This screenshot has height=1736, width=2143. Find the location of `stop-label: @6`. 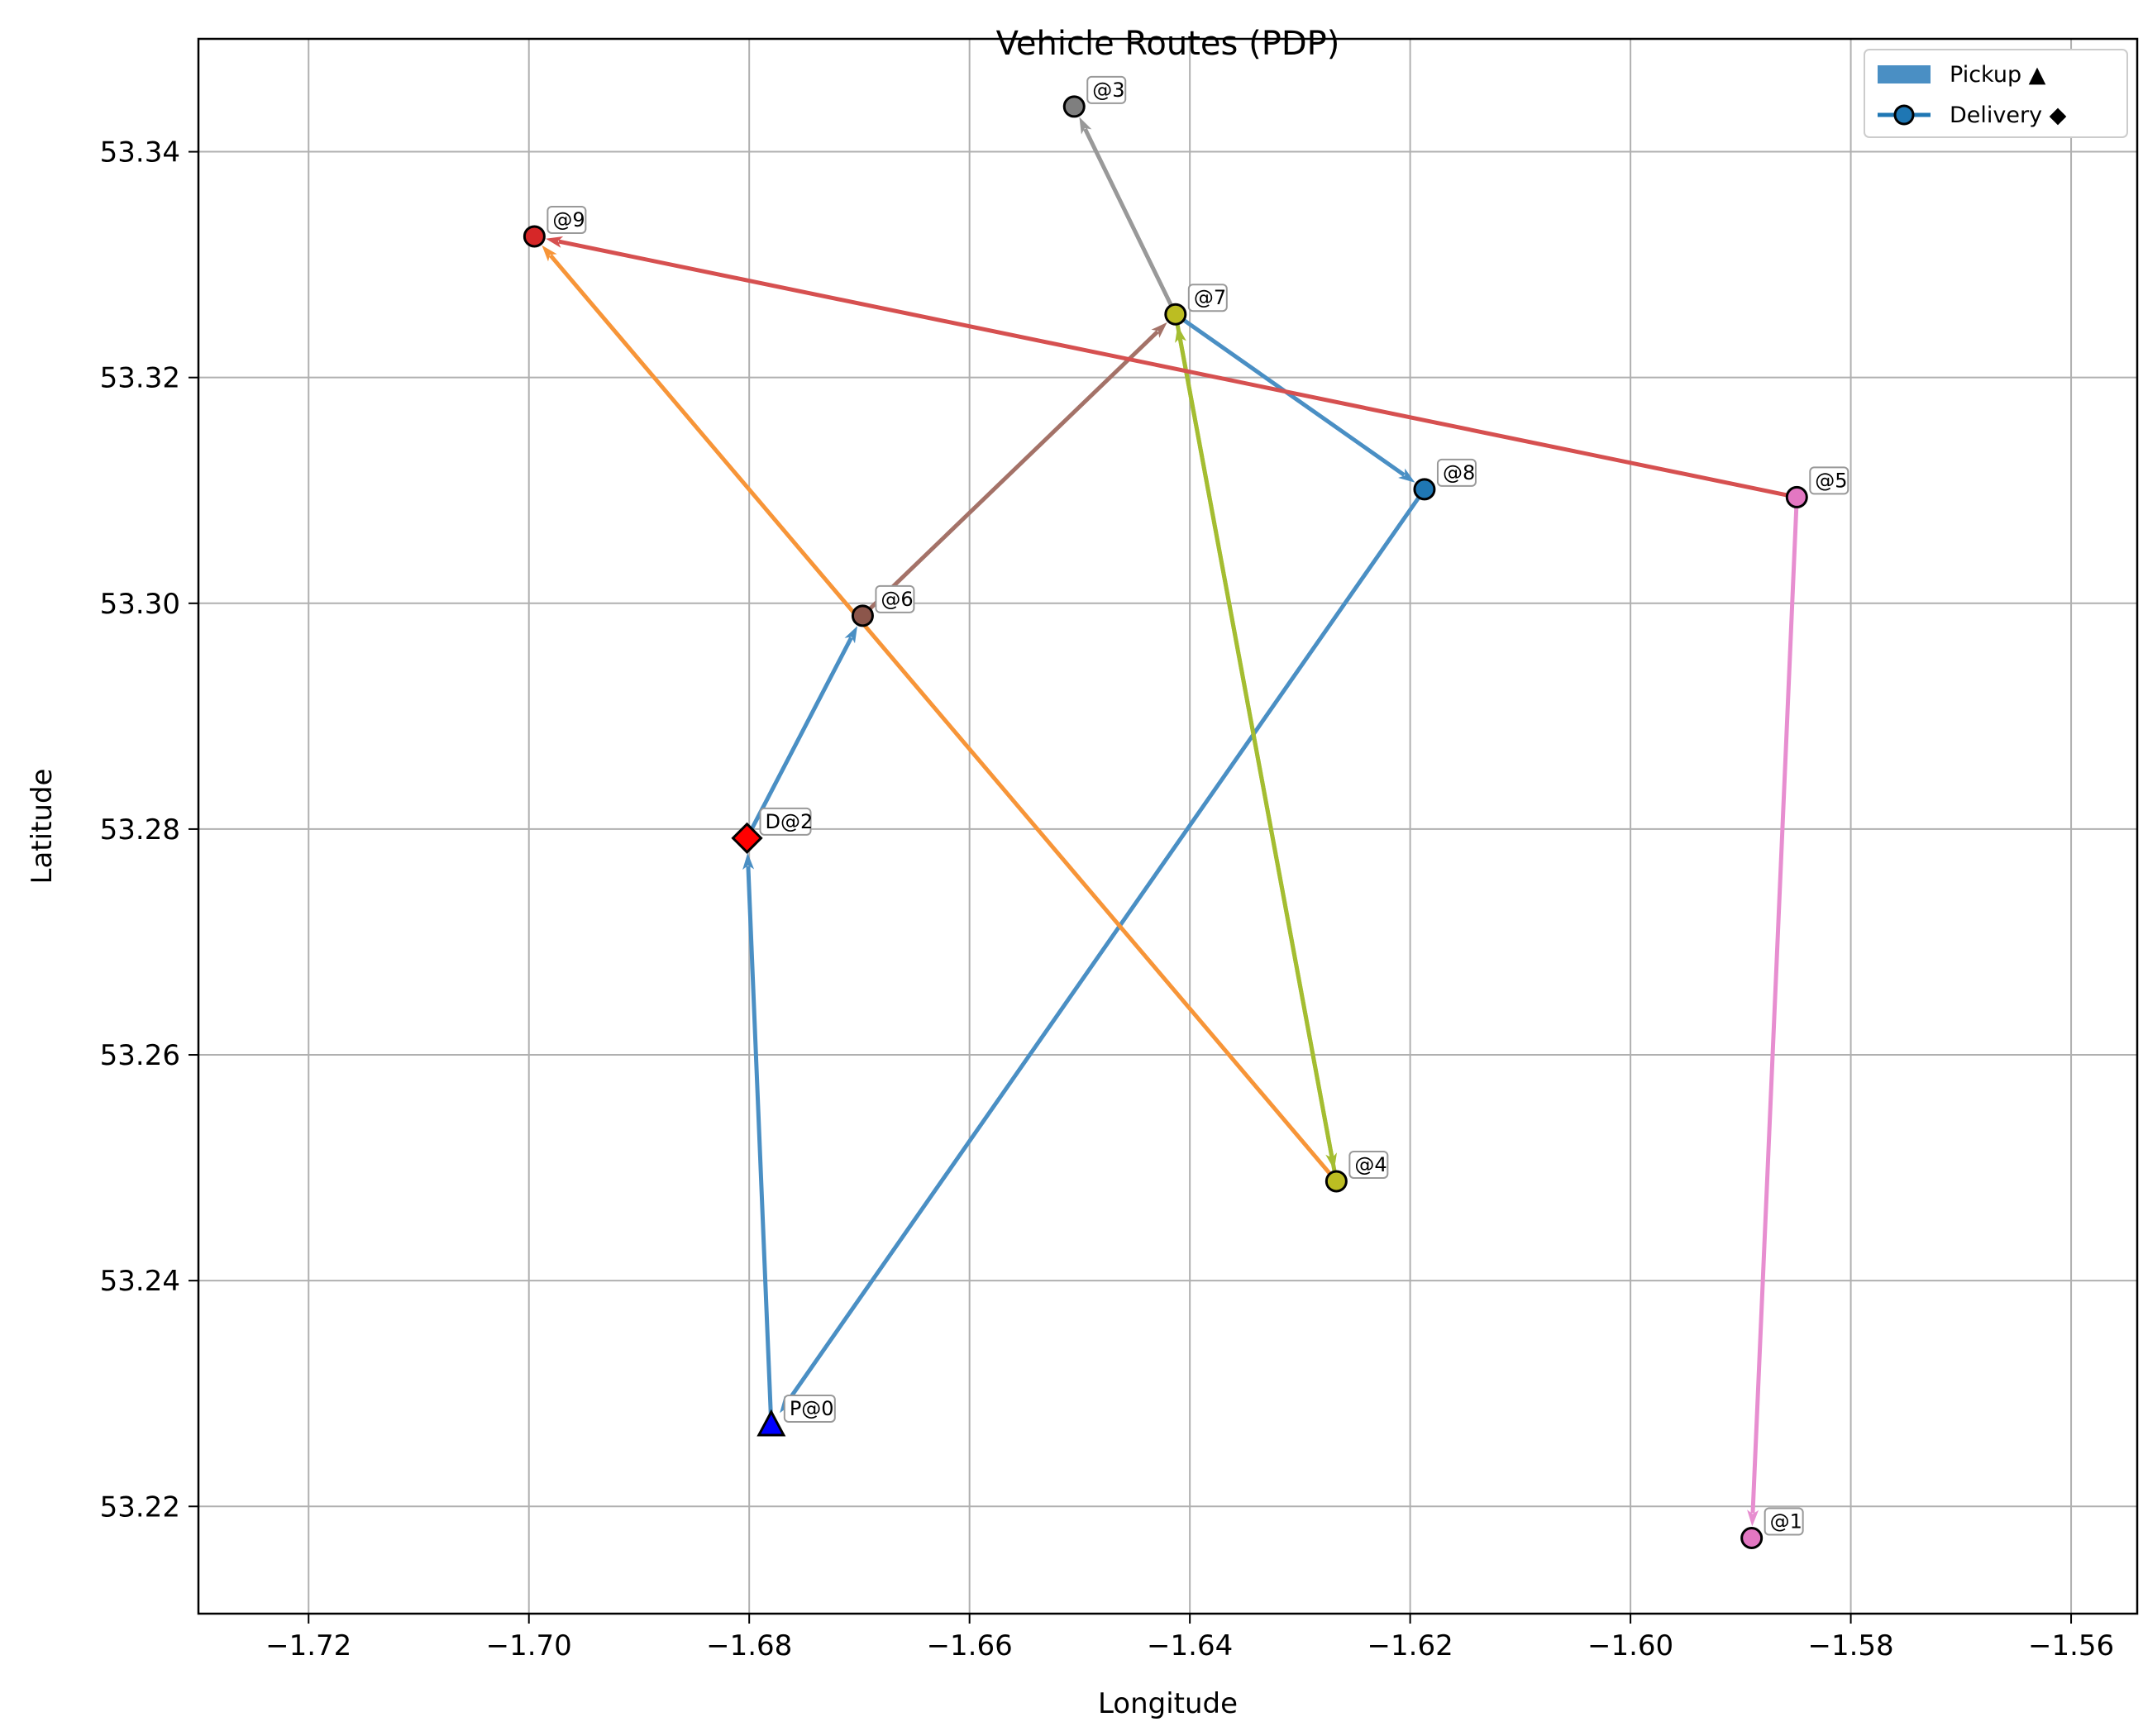

stop-label: @6 is located at coordinates (897, 599).